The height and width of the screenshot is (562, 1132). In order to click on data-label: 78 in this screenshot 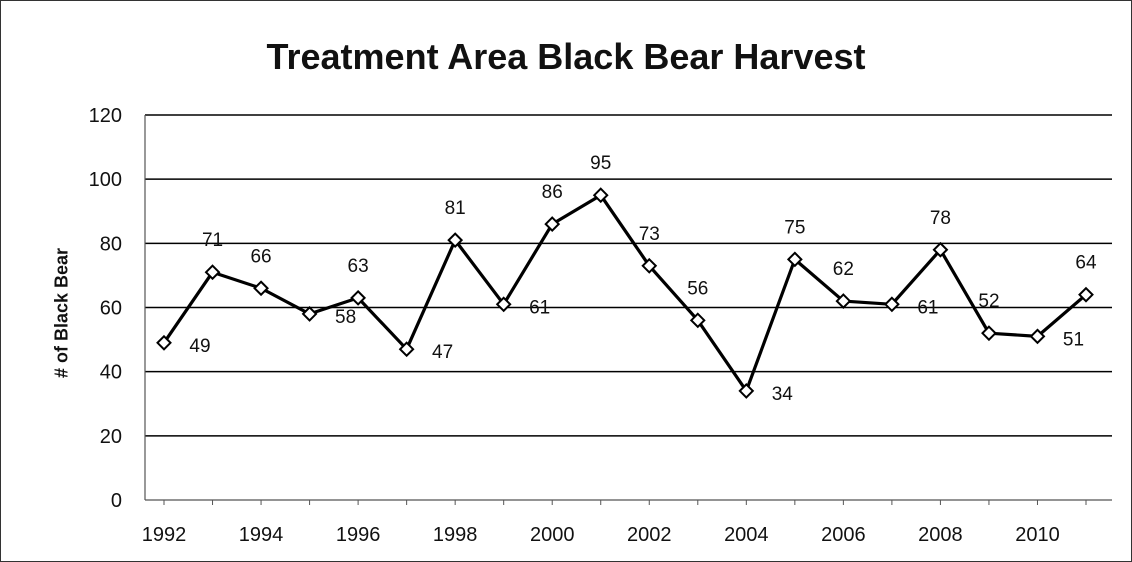, I will do `click(940, 218)`.